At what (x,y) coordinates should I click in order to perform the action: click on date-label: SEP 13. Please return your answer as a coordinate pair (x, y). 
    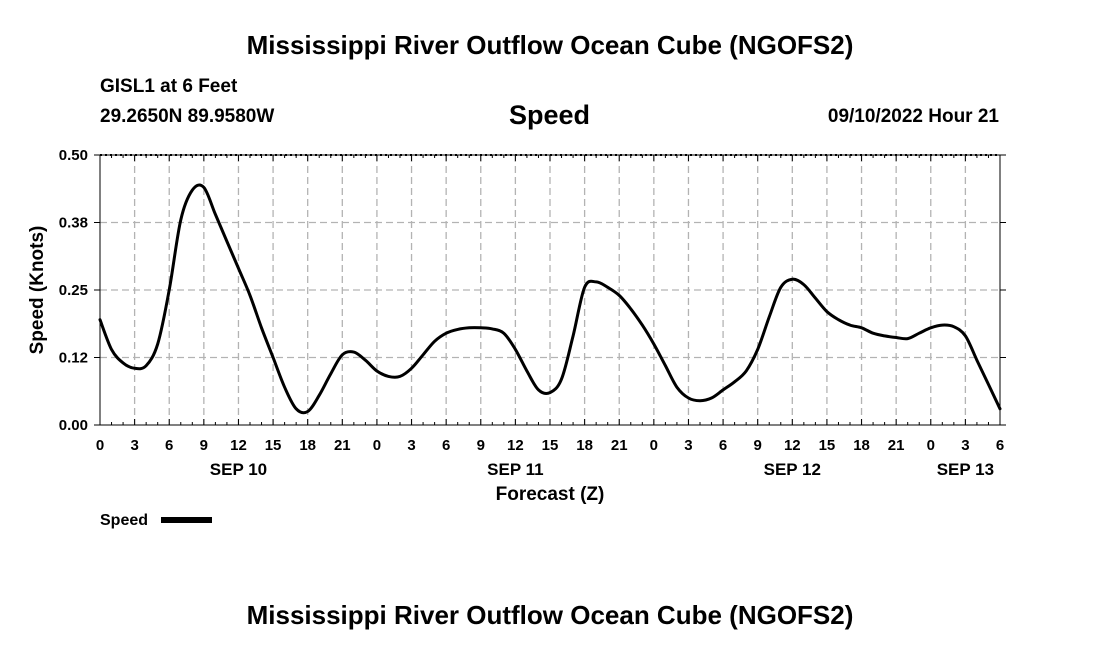
    Looking at the image, I should click on (965, 469).